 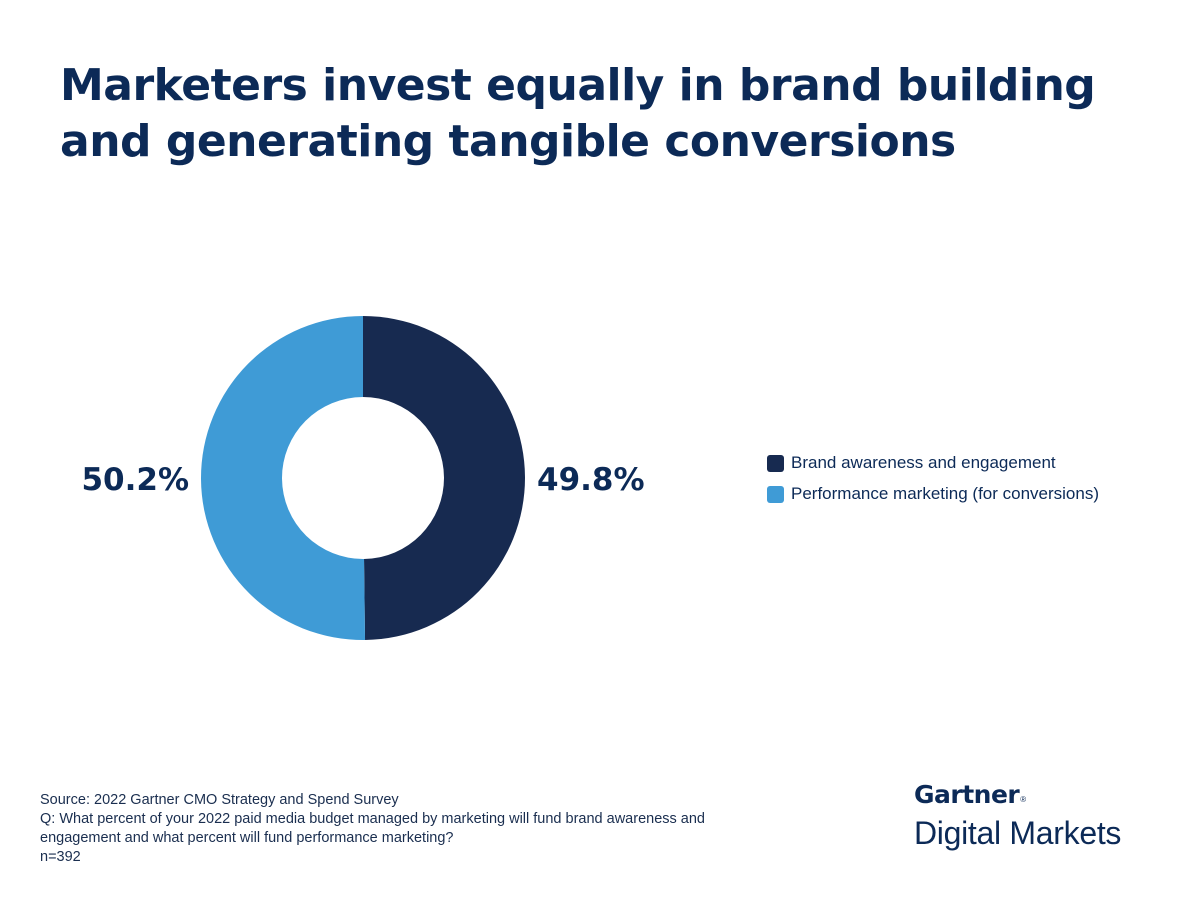 I want to click on brand-subtitle: Digital Markets, so click(x=1018, y=833).